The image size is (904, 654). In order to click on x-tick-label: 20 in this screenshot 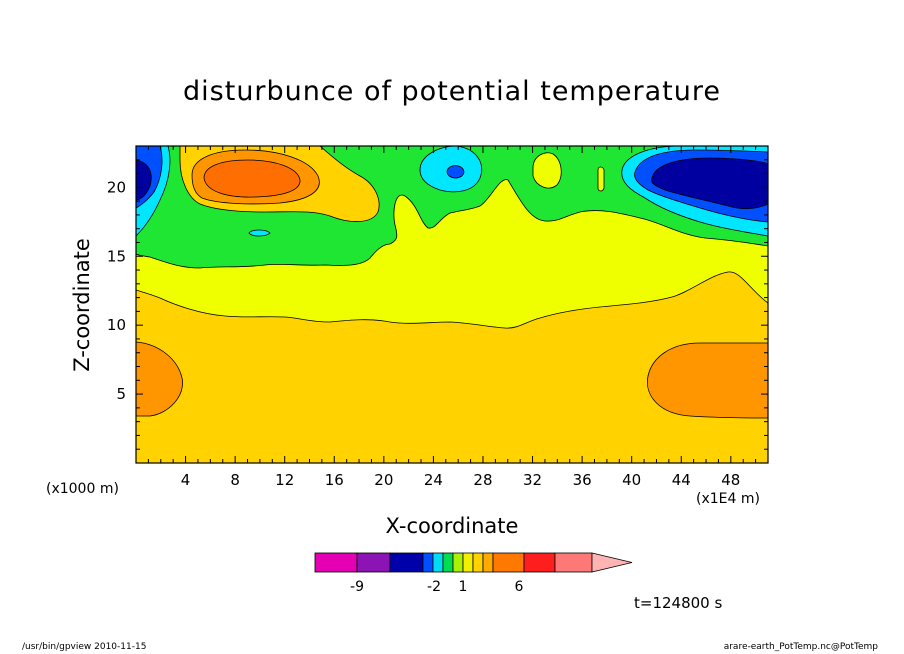, I will do `click(383, 480)`.